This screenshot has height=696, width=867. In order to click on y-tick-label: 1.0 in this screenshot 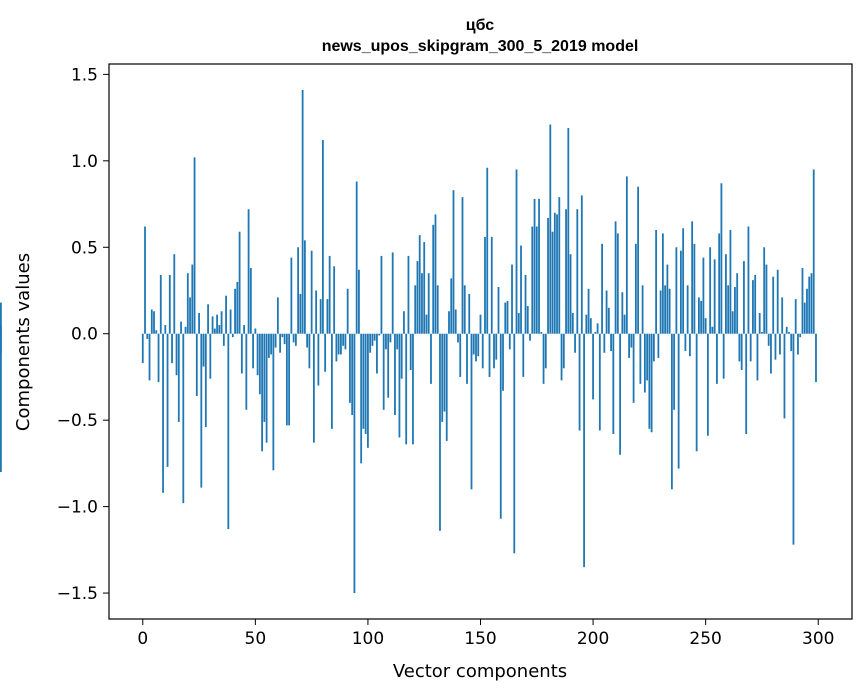, I will do `click(84, 162)`.